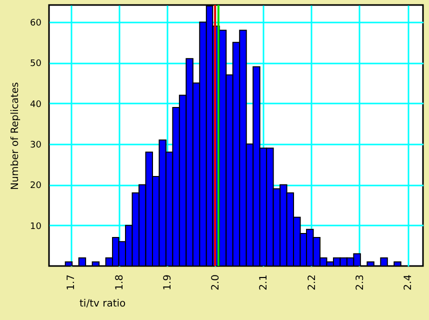 This screenshot has width=429, height=320. Describe the element at coordinates (264, 282) in the screenshot. I see `x-tick-label: 2.1` at that location.